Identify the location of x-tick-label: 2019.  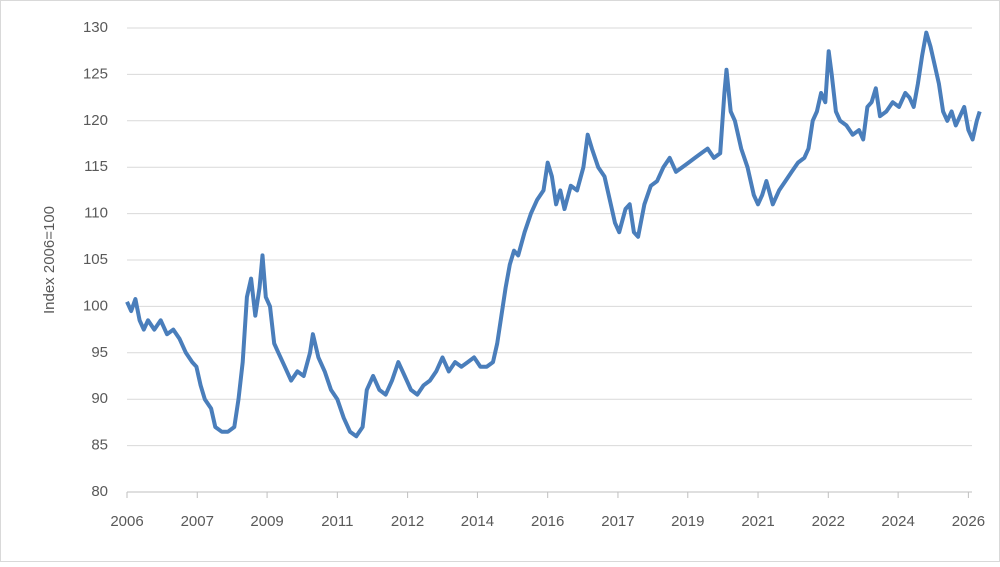
(687, 521).